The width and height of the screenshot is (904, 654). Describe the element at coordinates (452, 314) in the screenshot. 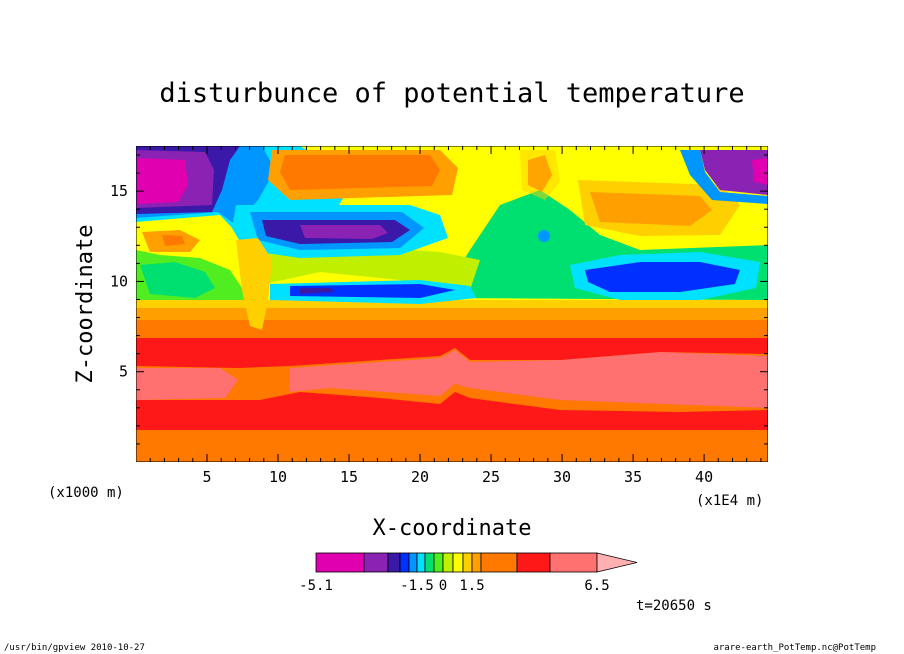

I see `band-amber` at that location.